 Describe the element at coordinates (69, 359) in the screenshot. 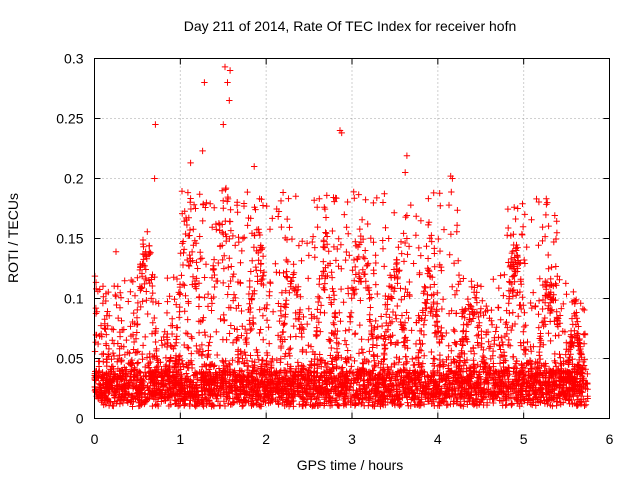

I see `y-tick-label: 0.05` at that location.